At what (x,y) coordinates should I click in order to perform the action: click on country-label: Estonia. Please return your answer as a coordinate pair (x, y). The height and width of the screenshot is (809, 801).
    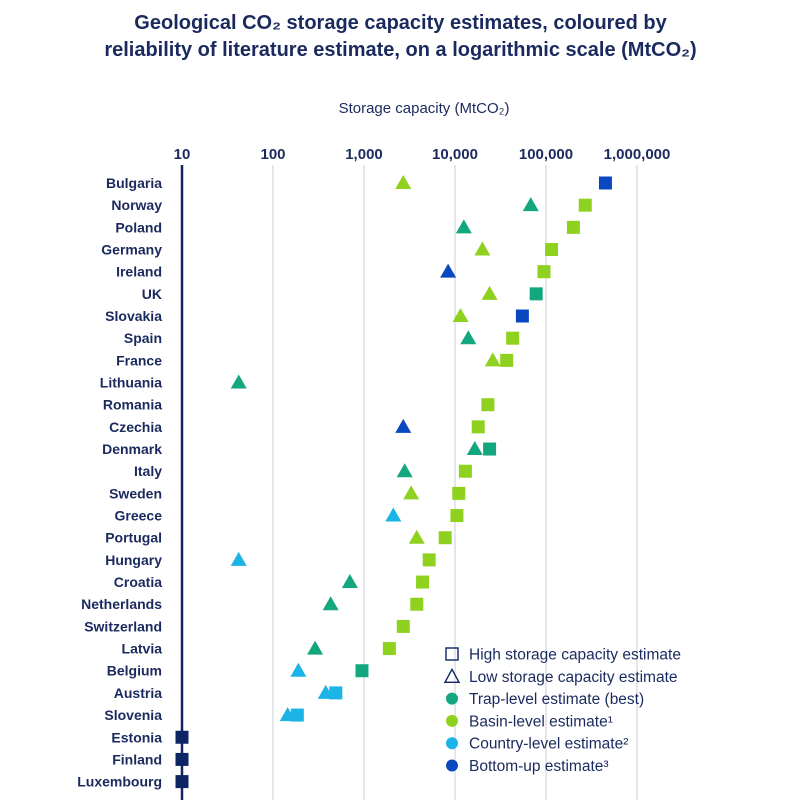
    Looking at the image, I should click on (136, 737).